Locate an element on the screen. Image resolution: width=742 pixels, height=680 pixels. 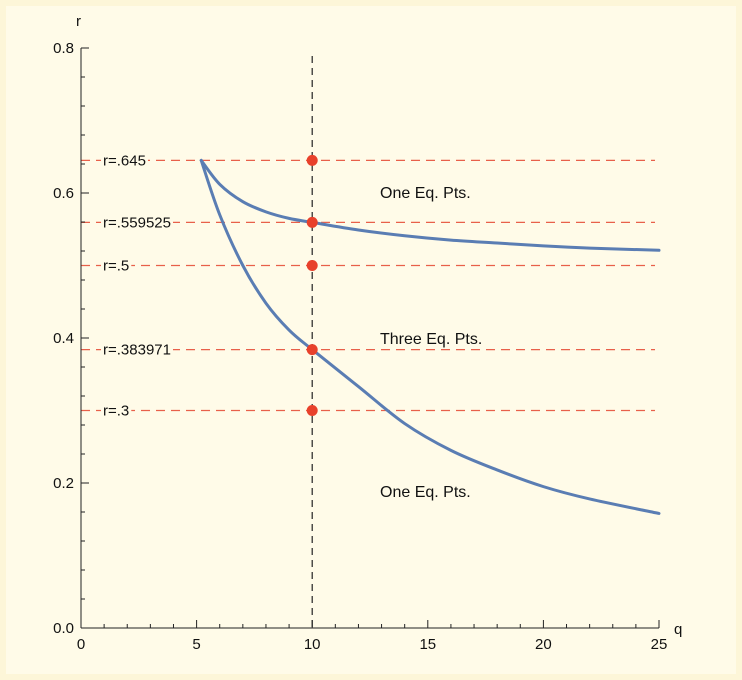
points is located at coordinates (312, 285).